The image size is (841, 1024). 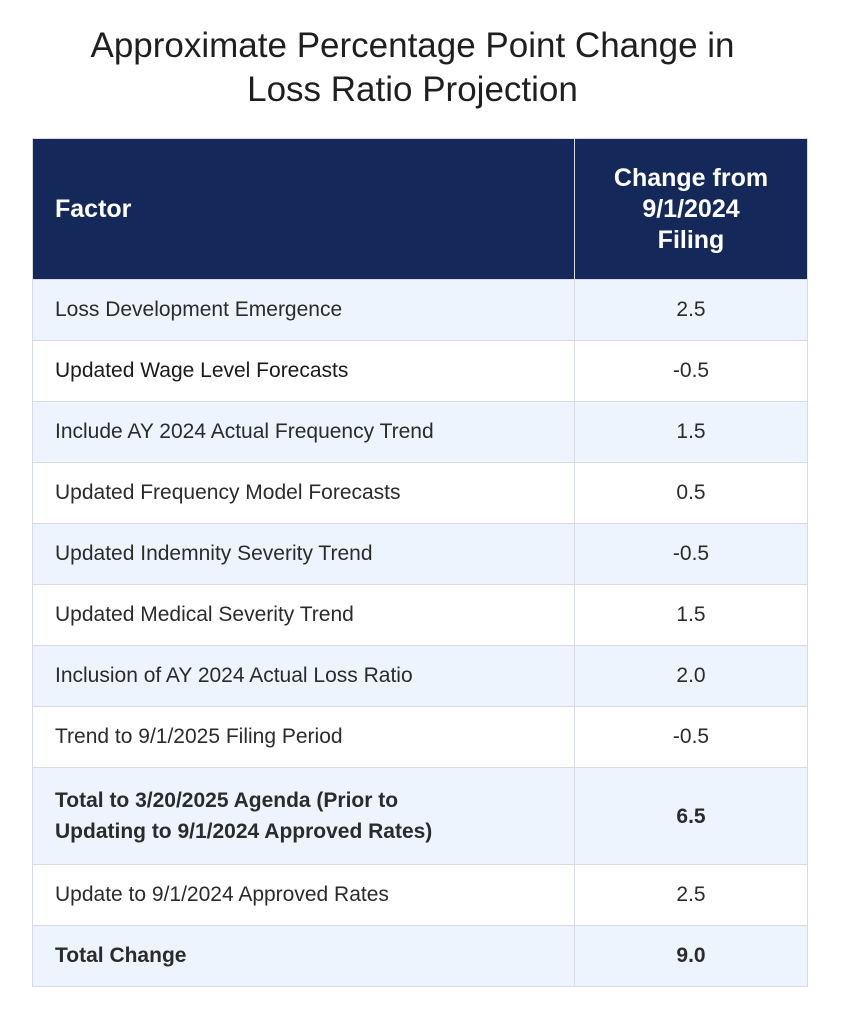 I want to click on title-line-2: Loss Ratio Projection, so click(x=412, y=89).